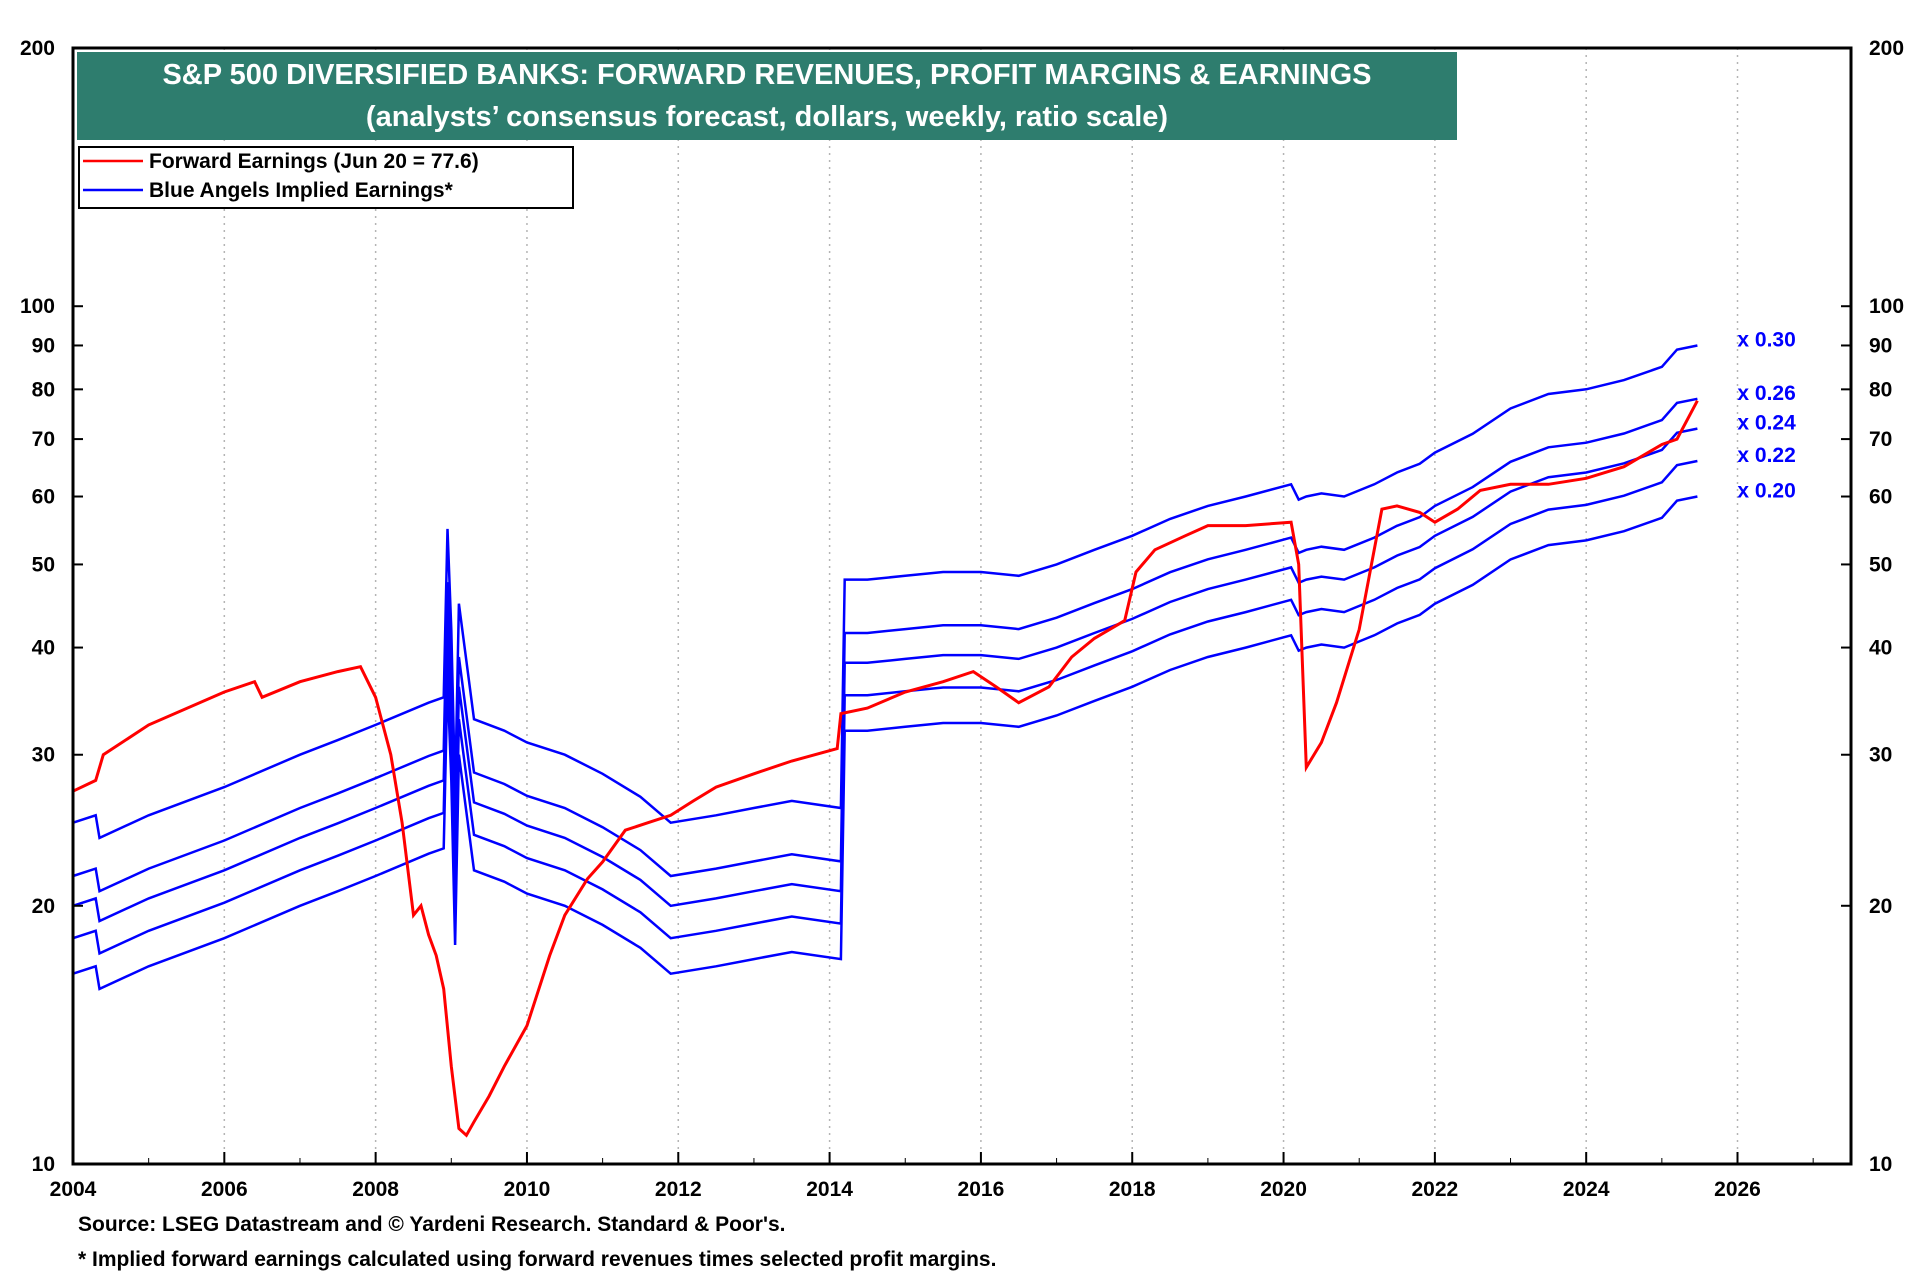 This screenshot has height=1280, width=1920. I want to click on multiplier-label: x 0.30, so click(1766, 339).